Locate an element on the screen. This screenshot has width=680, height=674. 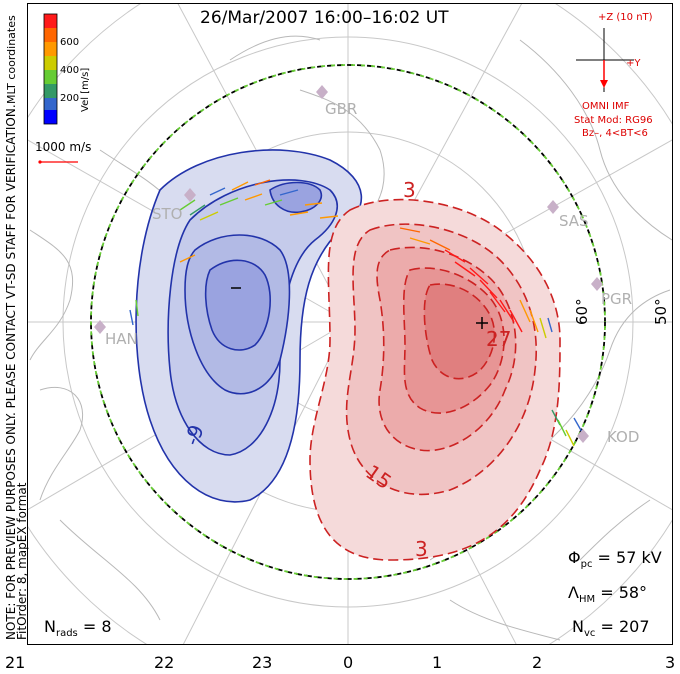
station-sto: STO is located at coordinates (167, 214).